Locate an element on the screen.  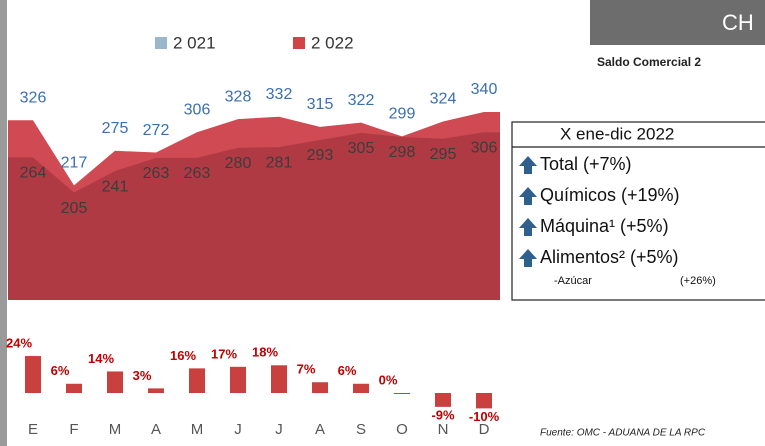
data-label: 264 is located at coordinates (33, 173).